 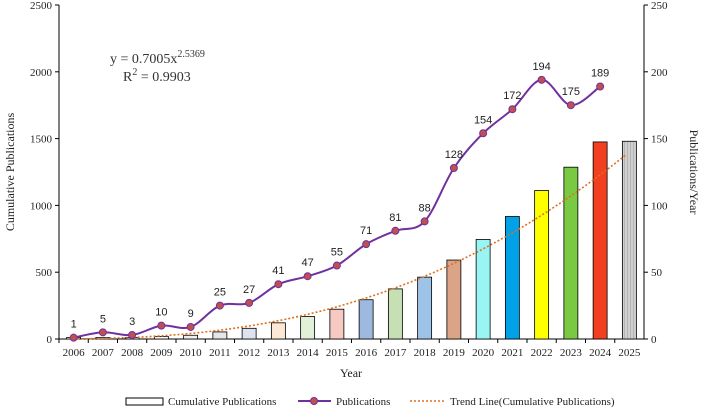 I want to click on x-tick-label: 2020, so click(x=483, y=353).